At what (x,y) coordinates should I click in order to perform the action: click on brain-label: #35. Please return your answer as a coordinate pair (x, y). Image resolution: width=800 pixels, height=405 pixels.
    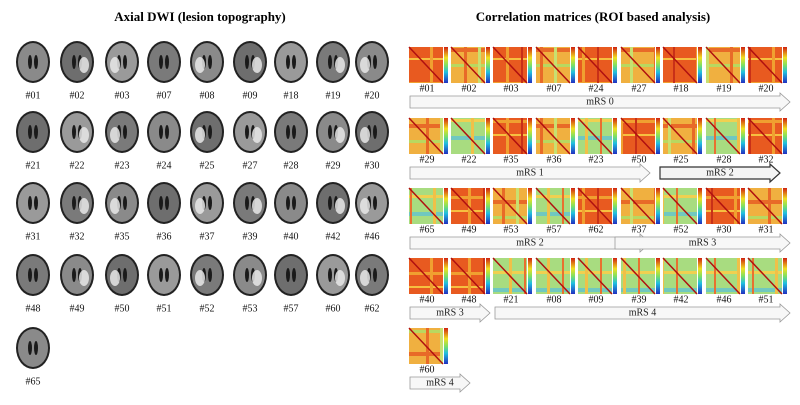
    Looking at the image, I should click on (122, 236).